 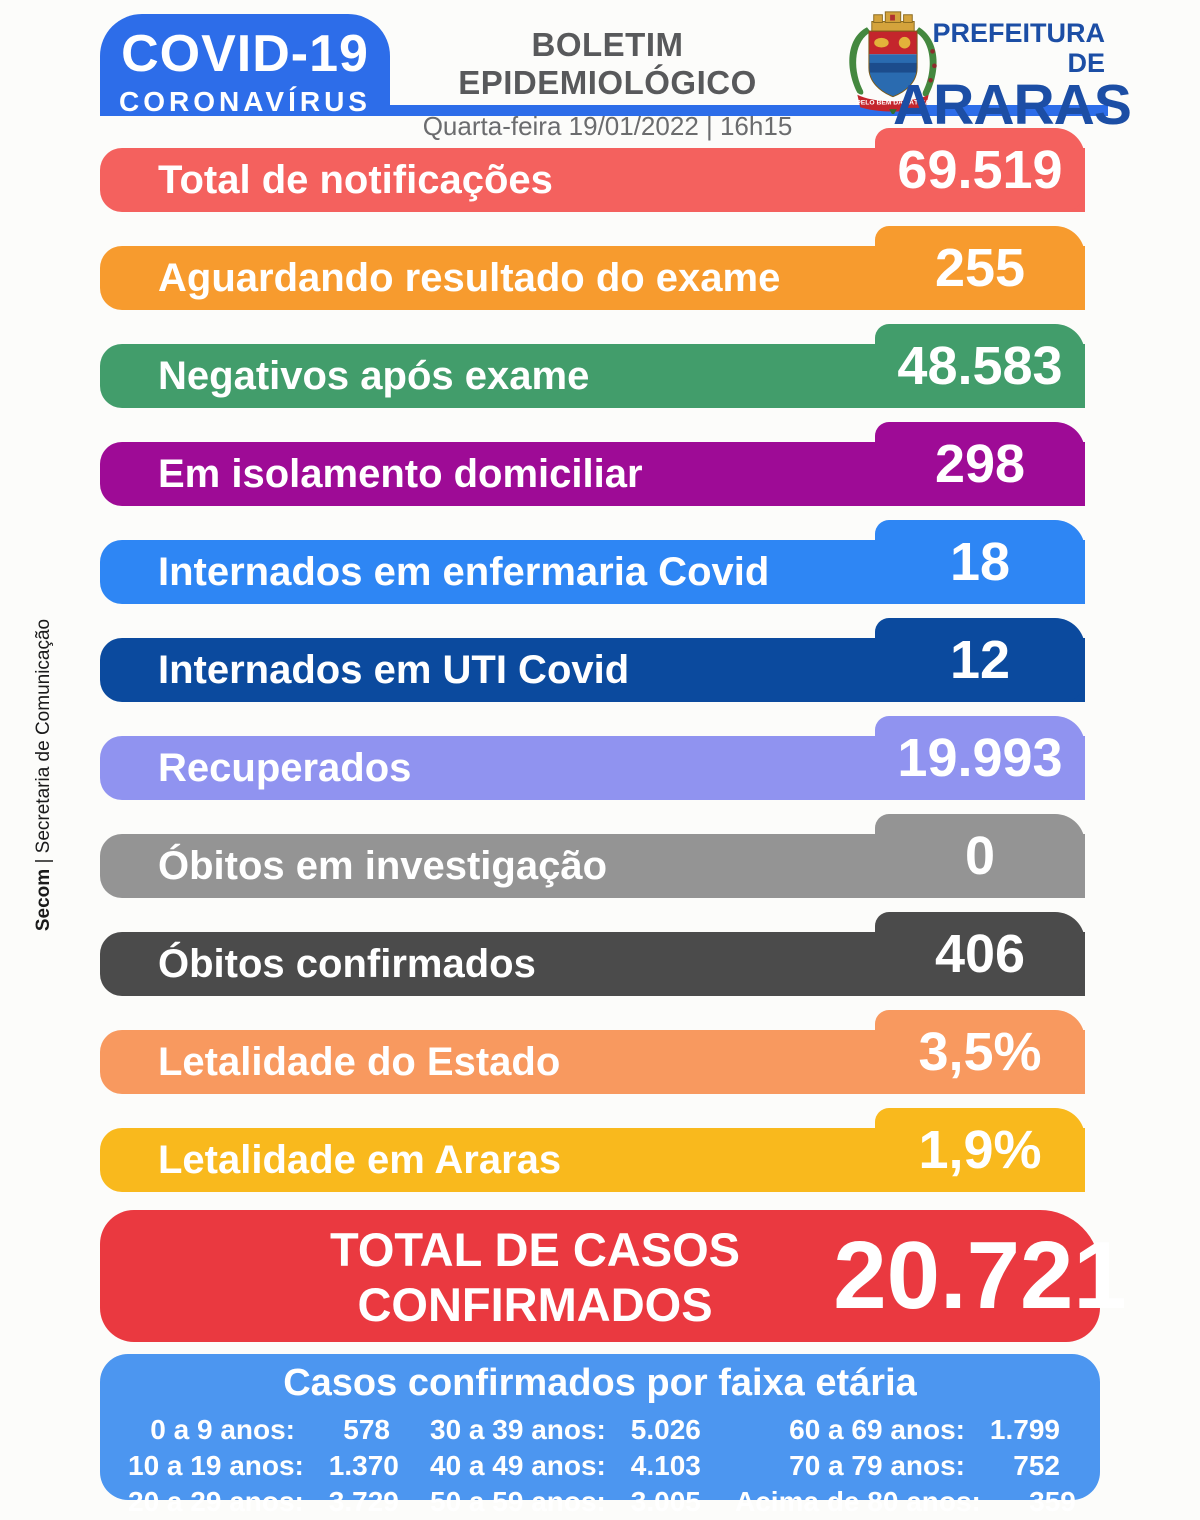 I want to click on stat-row-letalidade-estado: Letalidade do Estado 3,5%, so click(x=592, y=1052).